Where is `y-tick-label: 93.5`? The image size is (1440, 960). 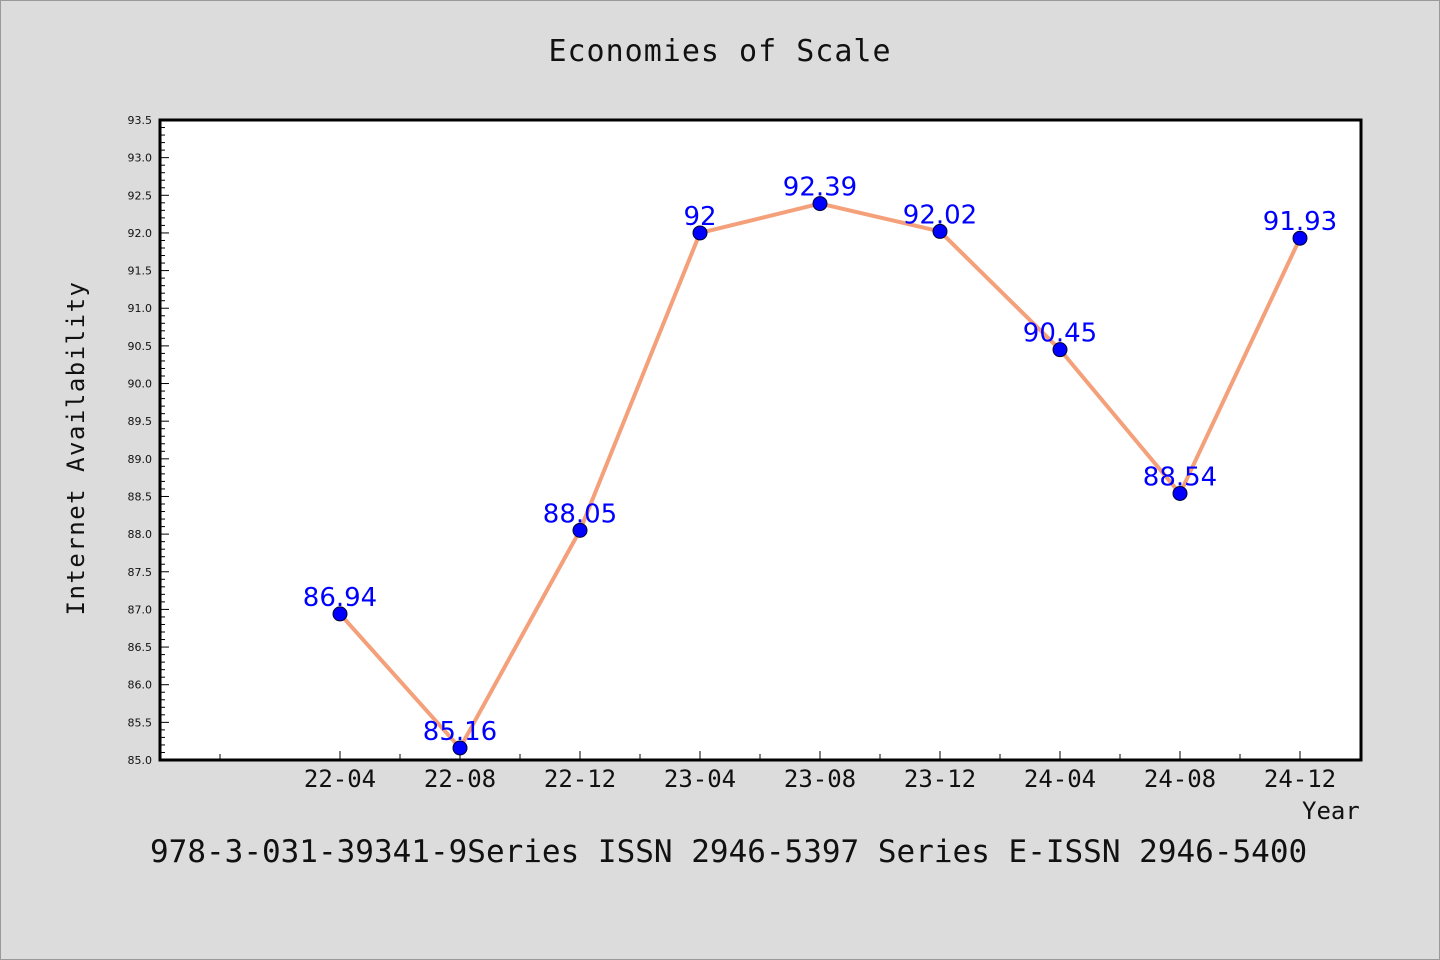 y-tick-label: 93.5 is located at coordinates (140, 120).